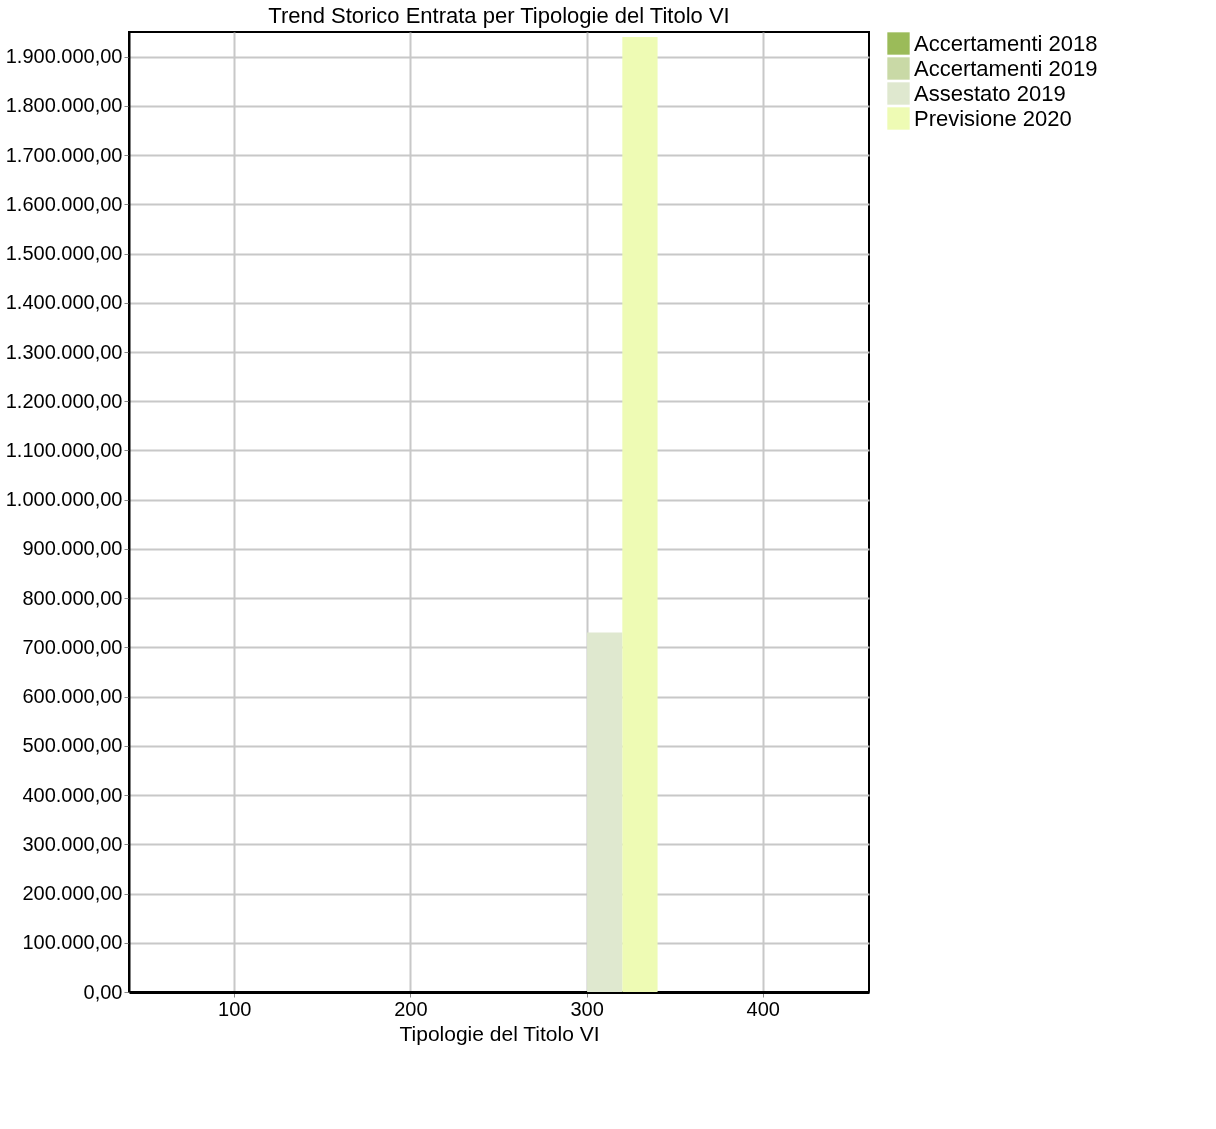  Describe the element at coordinates (64, 253) in the screenshot. I see `y-tick-label: 1.500.000,00` at that location.